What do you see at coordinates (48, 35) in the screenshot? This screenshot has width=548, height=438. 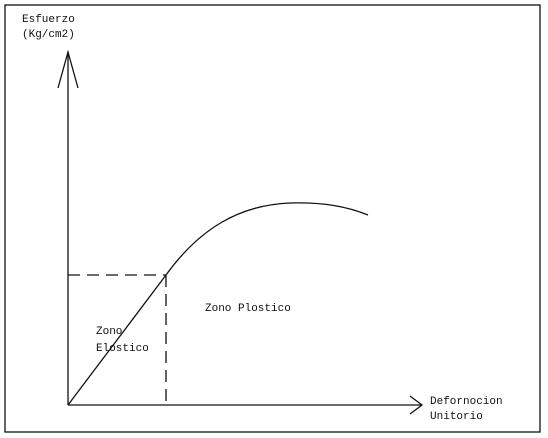 I see `y-axis-label: (Kg/cm2)` at bounding box center [48, 35].